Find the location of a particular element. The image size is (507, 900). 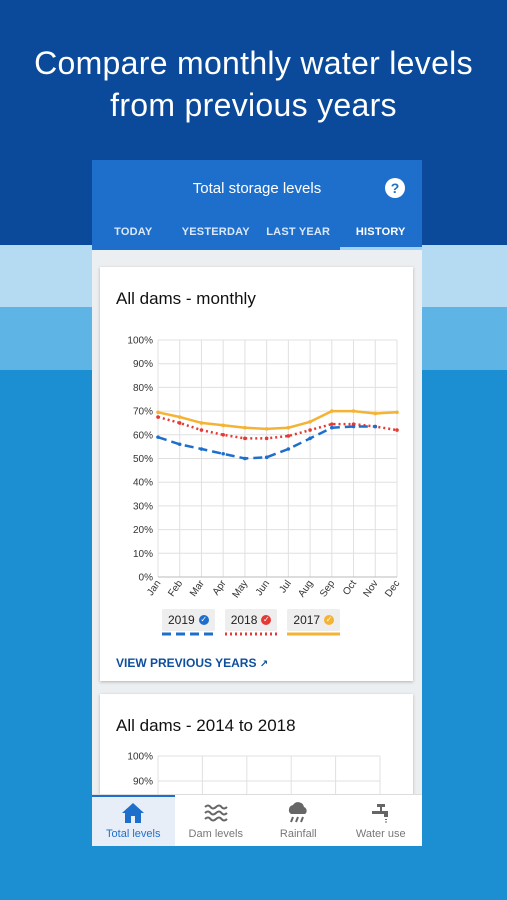

legend-label: 2017 is located at coordinates (307, 620).